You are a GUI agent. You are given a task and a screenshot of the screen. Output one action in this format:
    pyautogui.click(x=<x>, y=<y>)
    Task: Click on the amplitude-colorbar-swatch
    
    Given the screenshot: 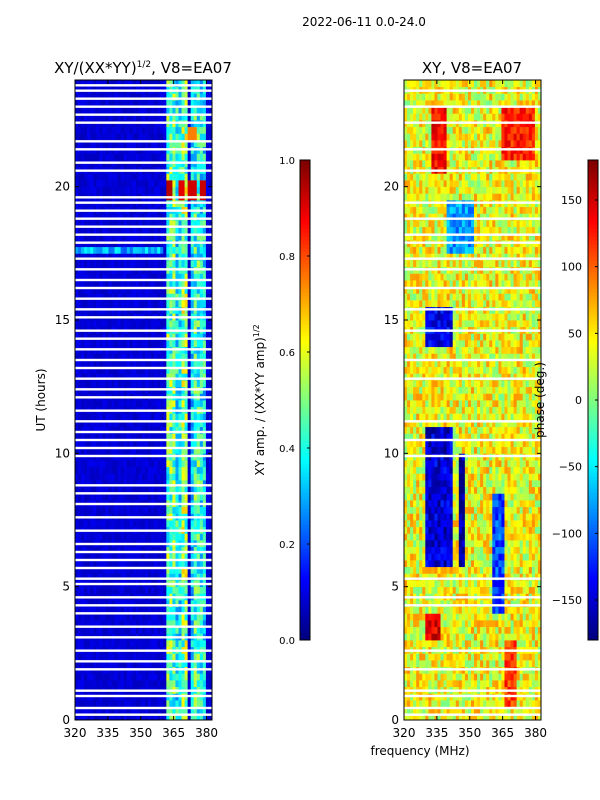 What is the action you would take?
    pyautogui.click(x=305, y=470)
    